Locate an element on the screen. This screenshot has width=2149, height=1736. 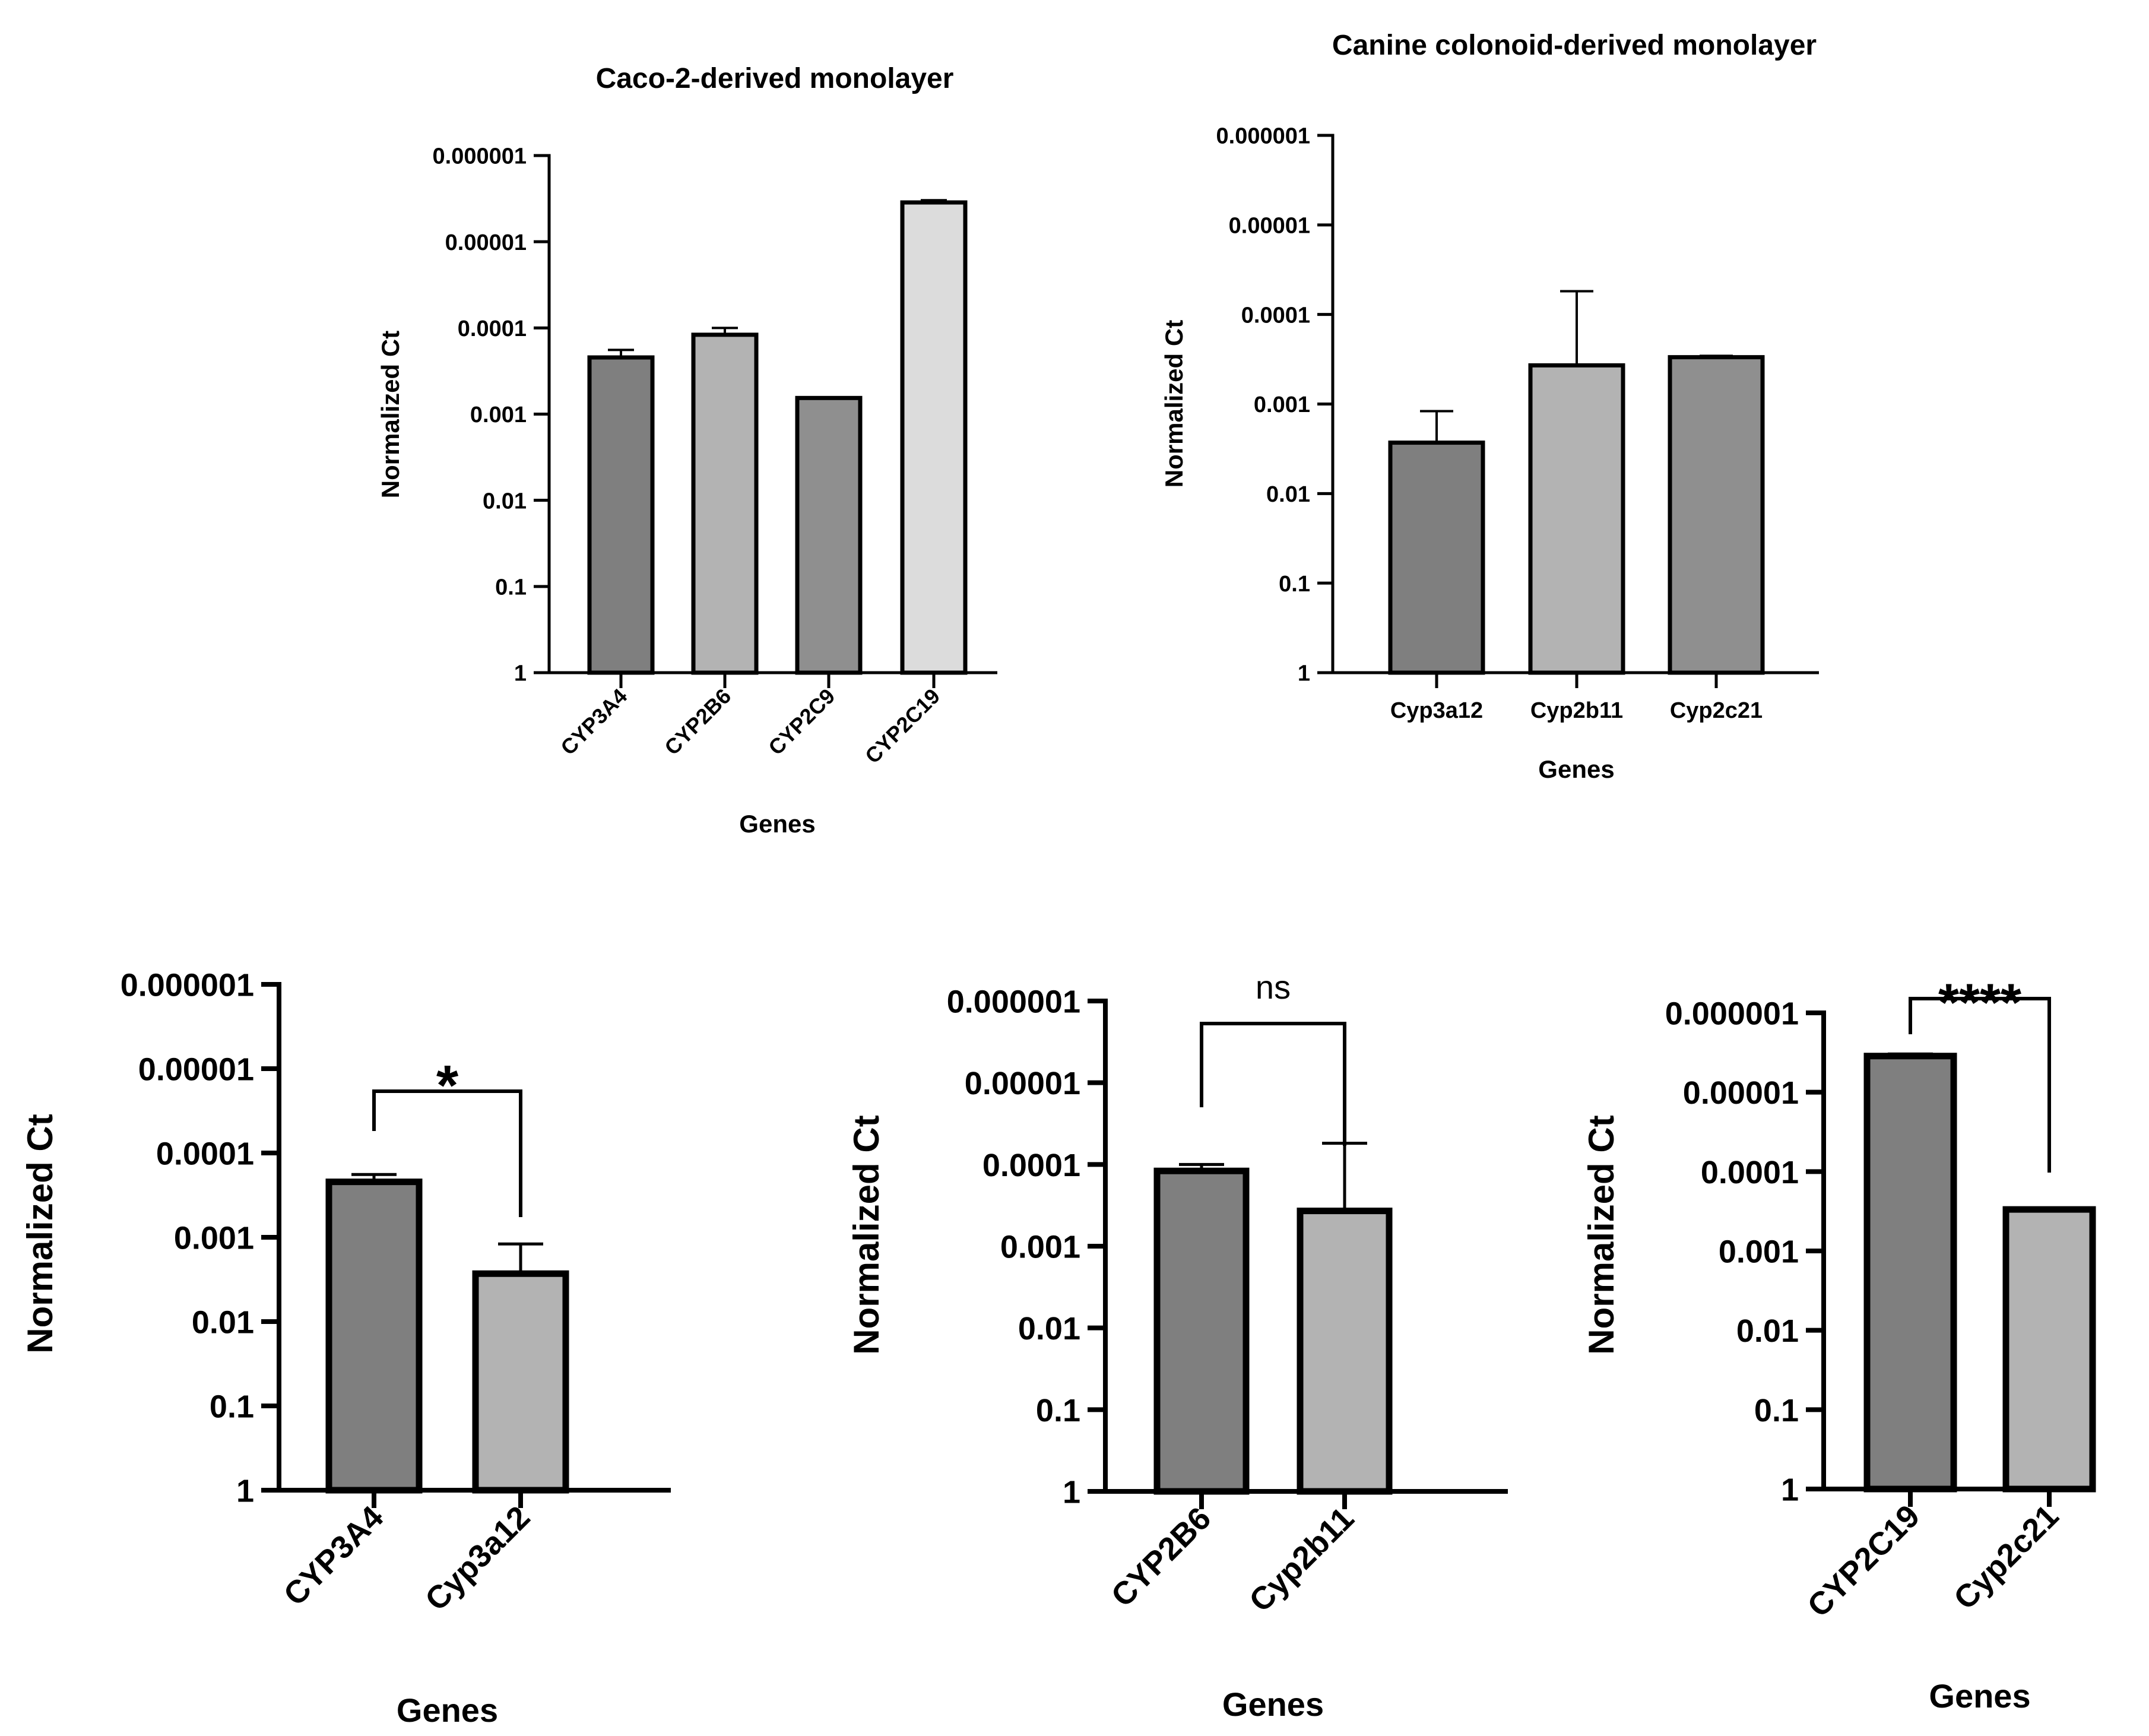
chart-title: Canine colonoid-derived monolayer is located at coordinates (1575, 45).